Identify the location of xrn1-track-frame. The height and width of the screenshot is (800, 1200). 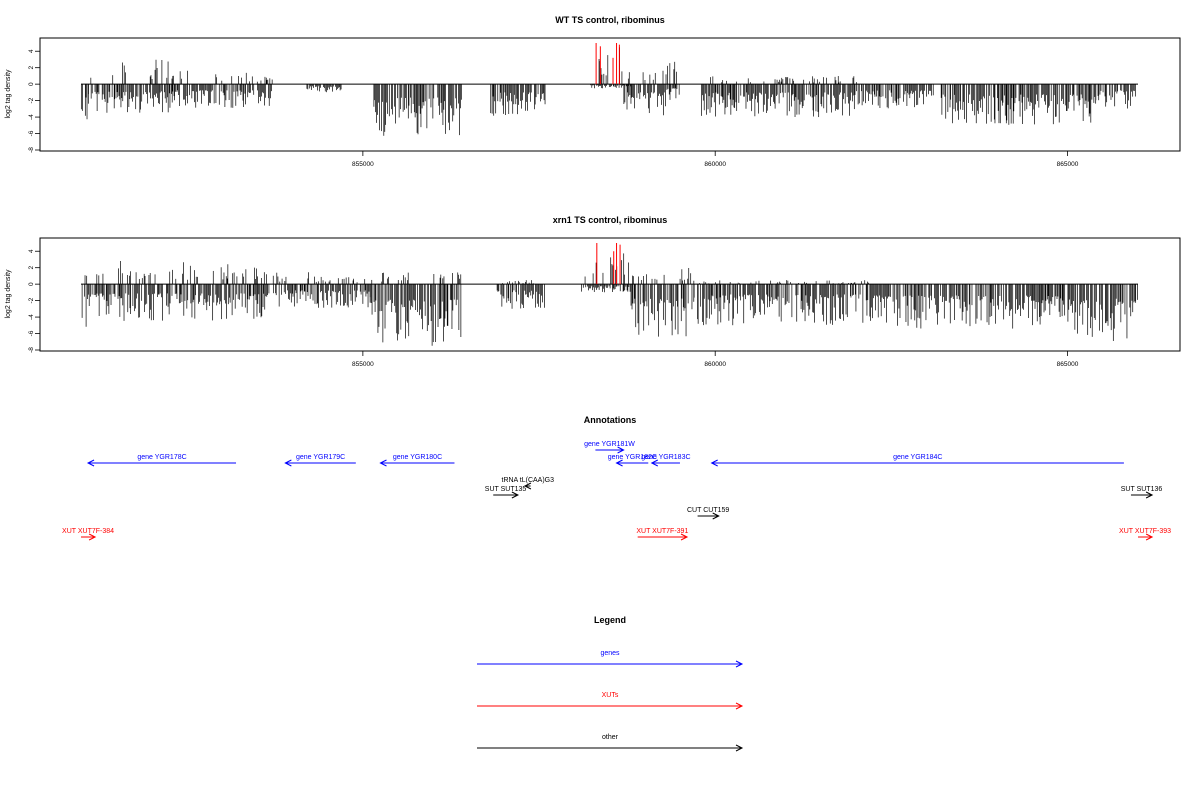
(610, 294).